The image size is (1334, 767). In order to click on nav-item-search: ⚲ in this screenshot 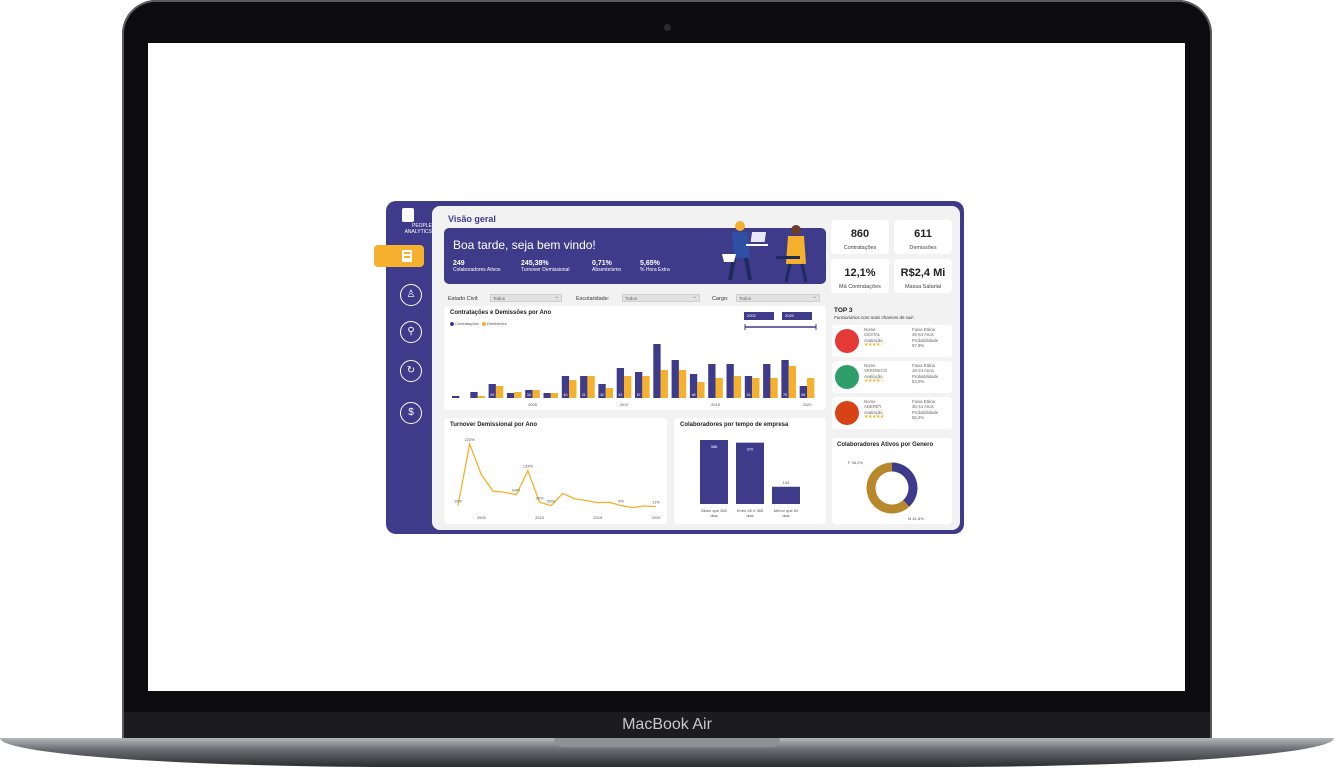, I will do `click(411, 332)`.